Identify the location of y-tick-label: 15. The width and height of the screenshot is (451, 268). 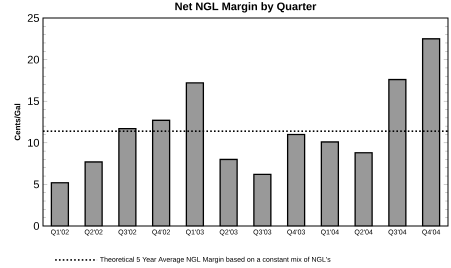
(33, 101).